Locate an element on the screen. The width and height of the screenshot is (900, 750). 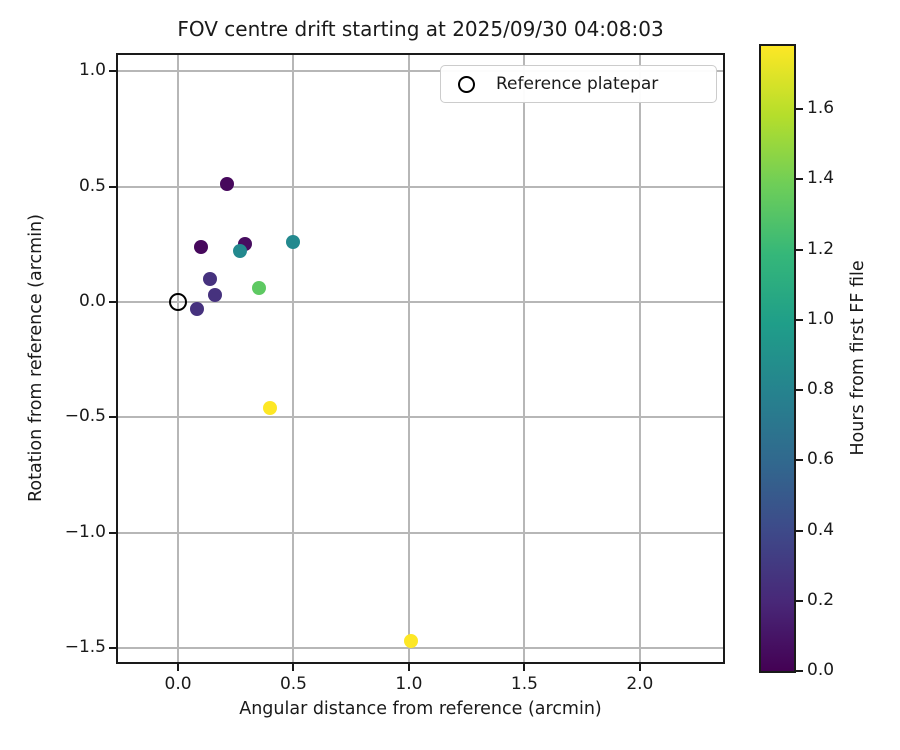
colorbar is located at coordinates (777, 358).